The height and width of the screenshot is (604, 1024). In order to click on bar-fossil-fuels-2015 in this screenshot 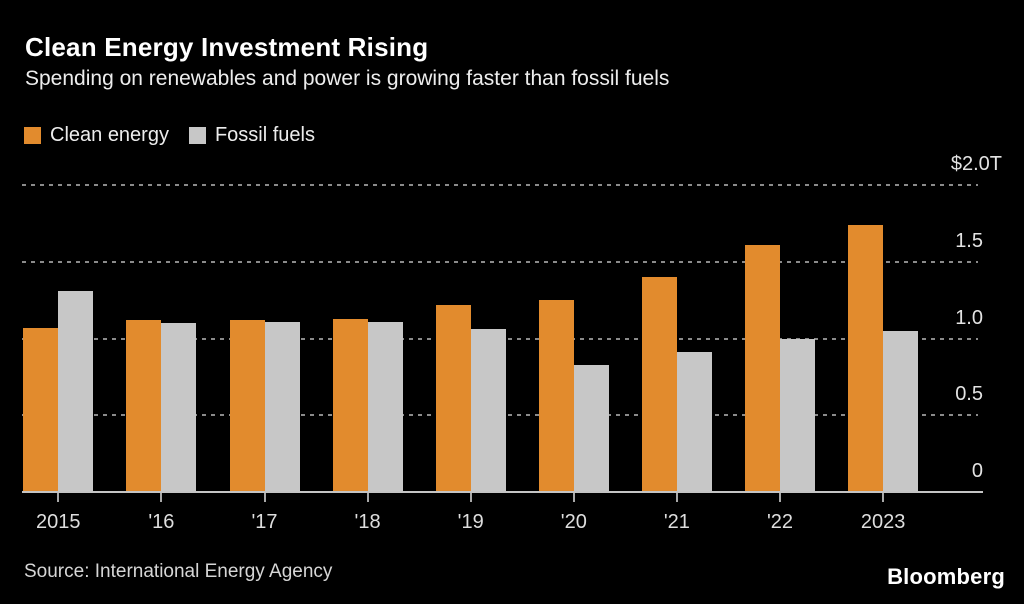, I will do `click(76, 391)`.